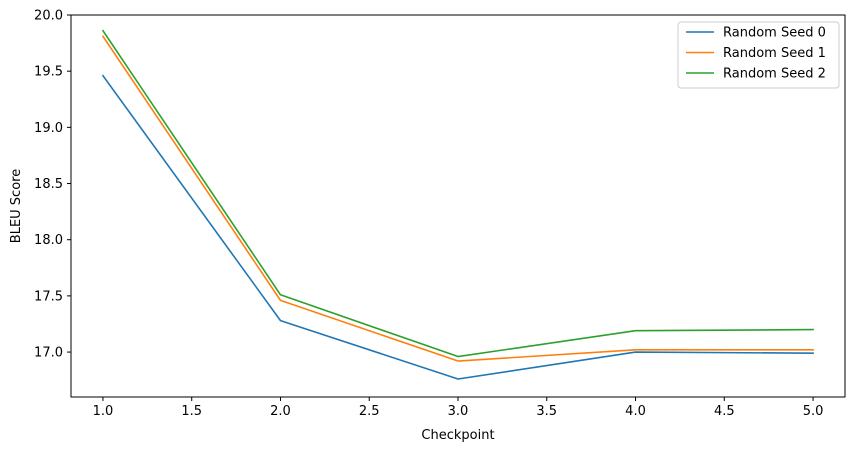 The height and width of the screenshot is (452, 855). What do you see at coordinates (48, 128) in the screenshot?
I see `y-tick-label: 19.0` at bounding box center [48, 128].